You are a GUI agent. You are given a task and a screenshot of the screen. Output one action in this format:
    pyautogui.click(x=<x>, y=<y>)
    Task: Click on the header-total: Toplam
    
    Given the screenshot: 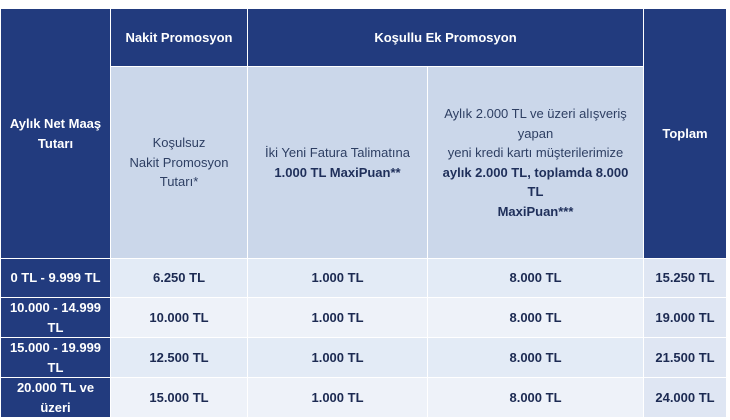 What is the action you would take?
    pyautogui.click(x=685, y=133)
    